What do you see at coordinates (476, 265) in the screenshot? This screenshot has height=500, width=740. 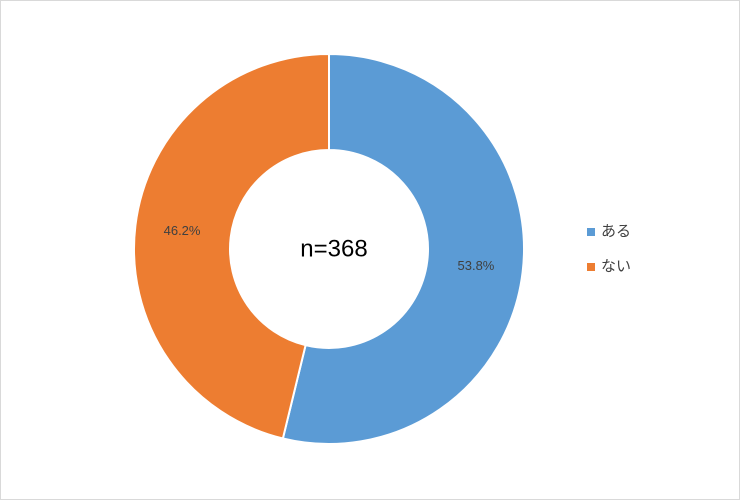 I see `data-label: 53.8%` at bounding box center [476, 265].